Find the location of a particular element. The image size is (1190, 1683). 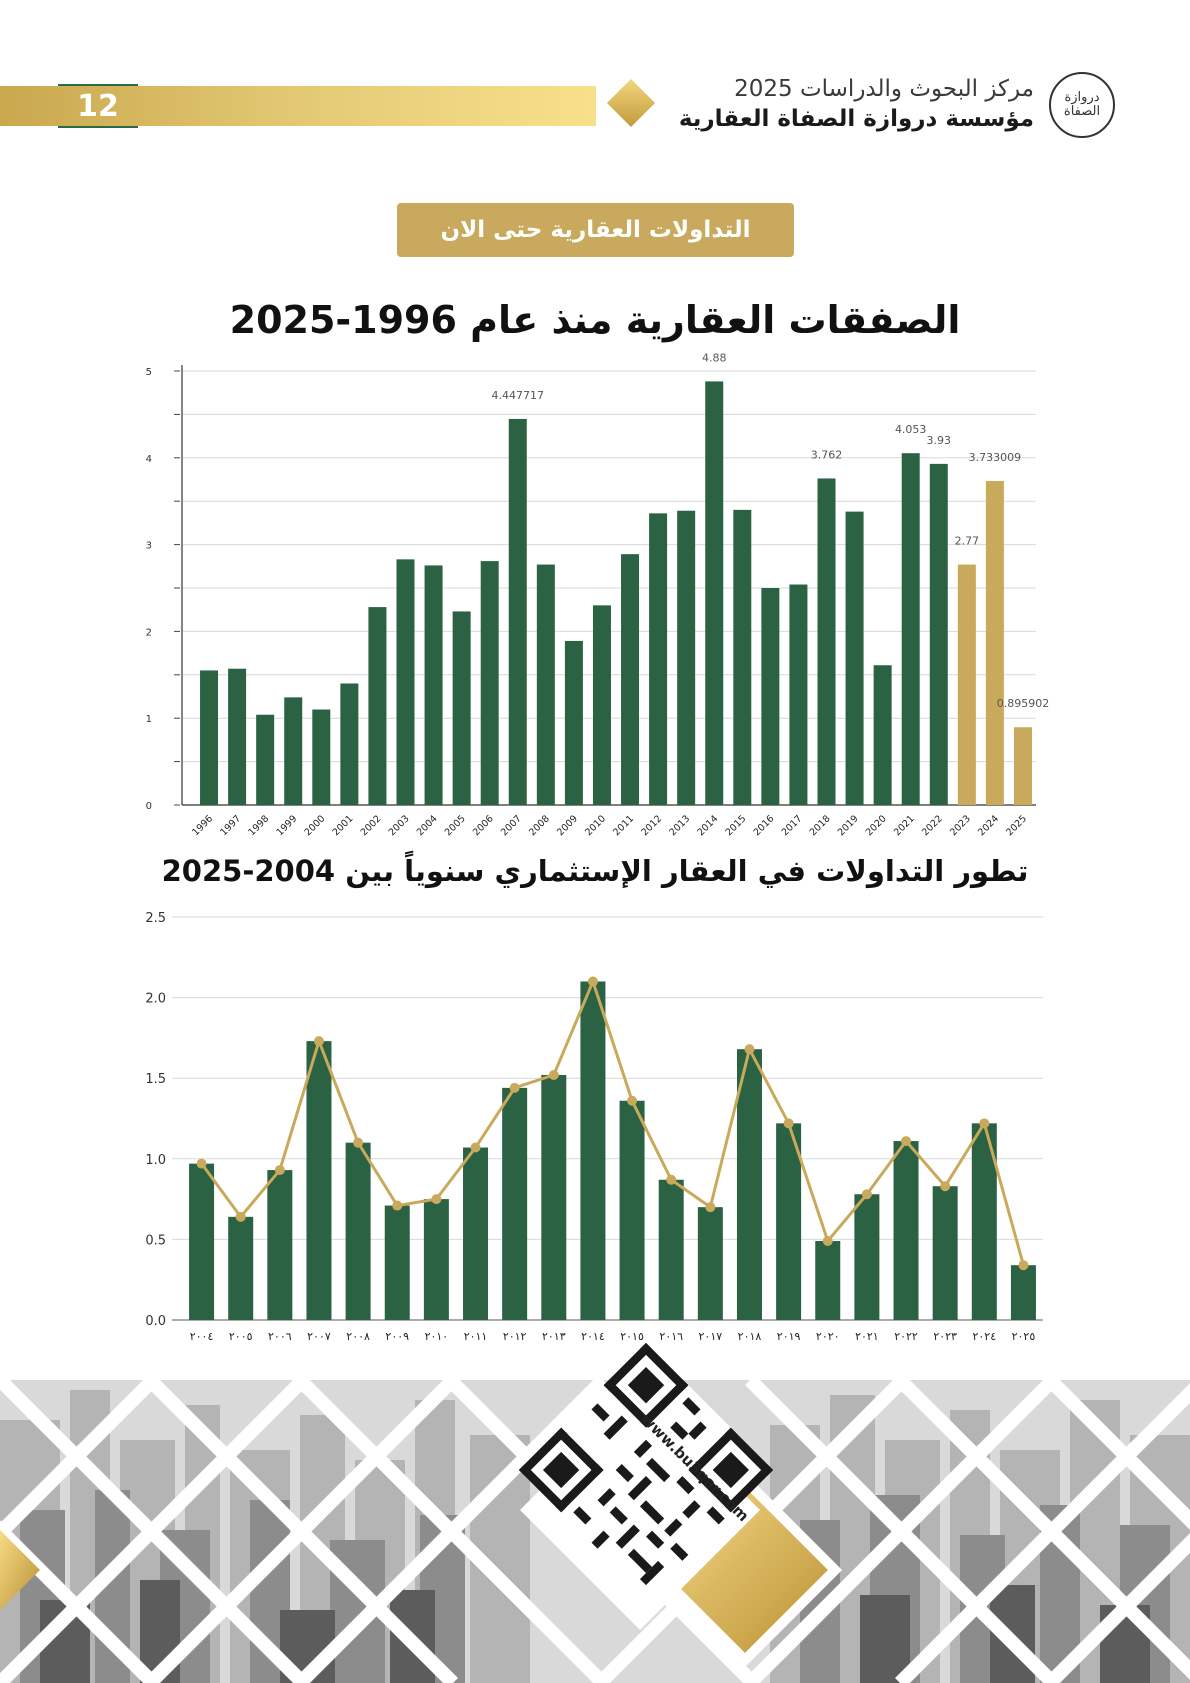

y-tick-label: 2.5 is located at coordinates (155, 918).